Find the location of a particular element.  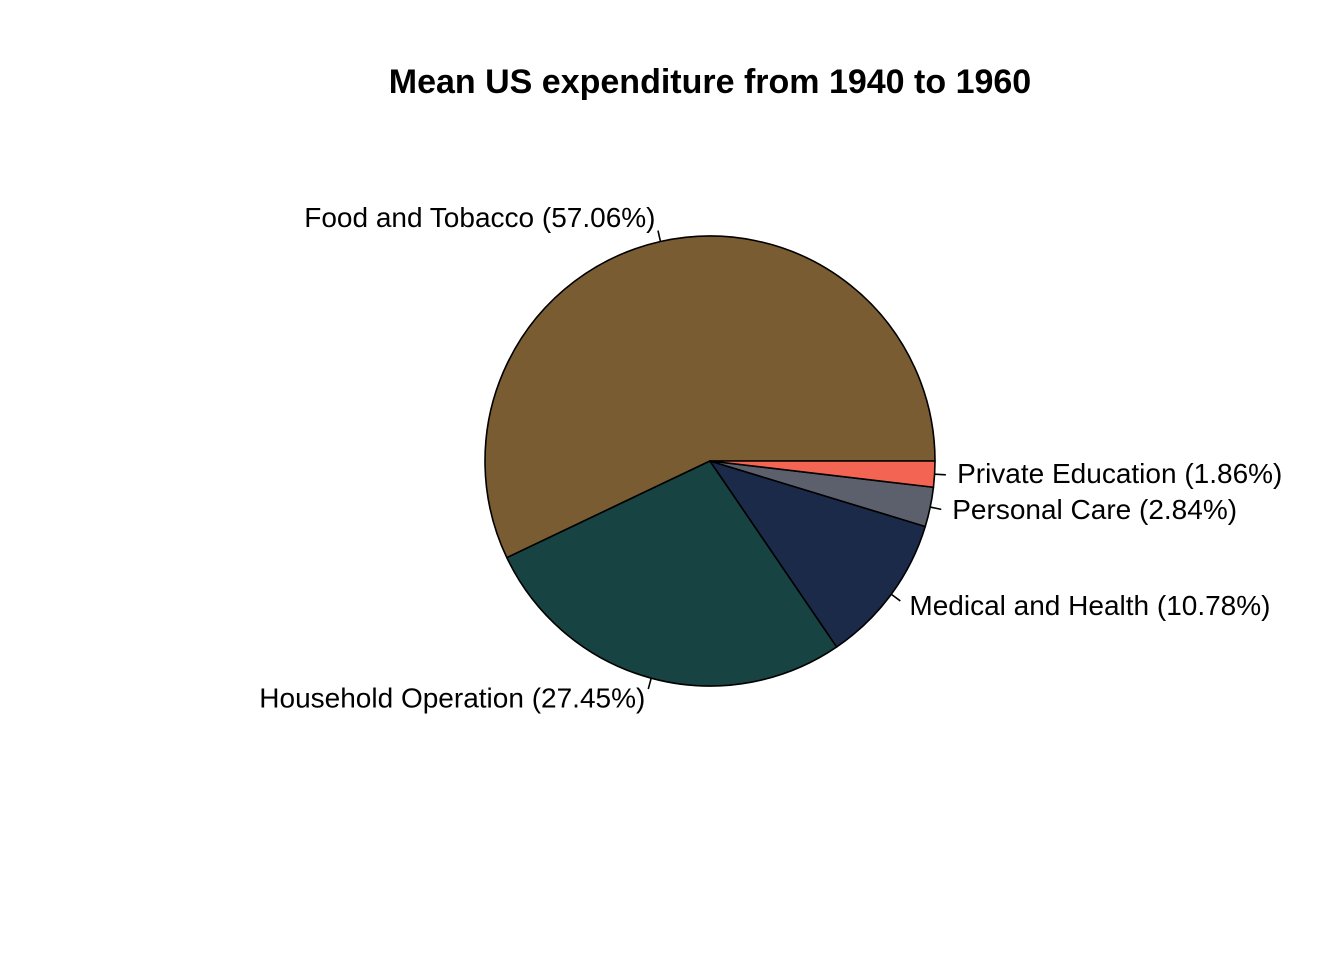

leader-line-personal-care is located at coordinates (936, 508).